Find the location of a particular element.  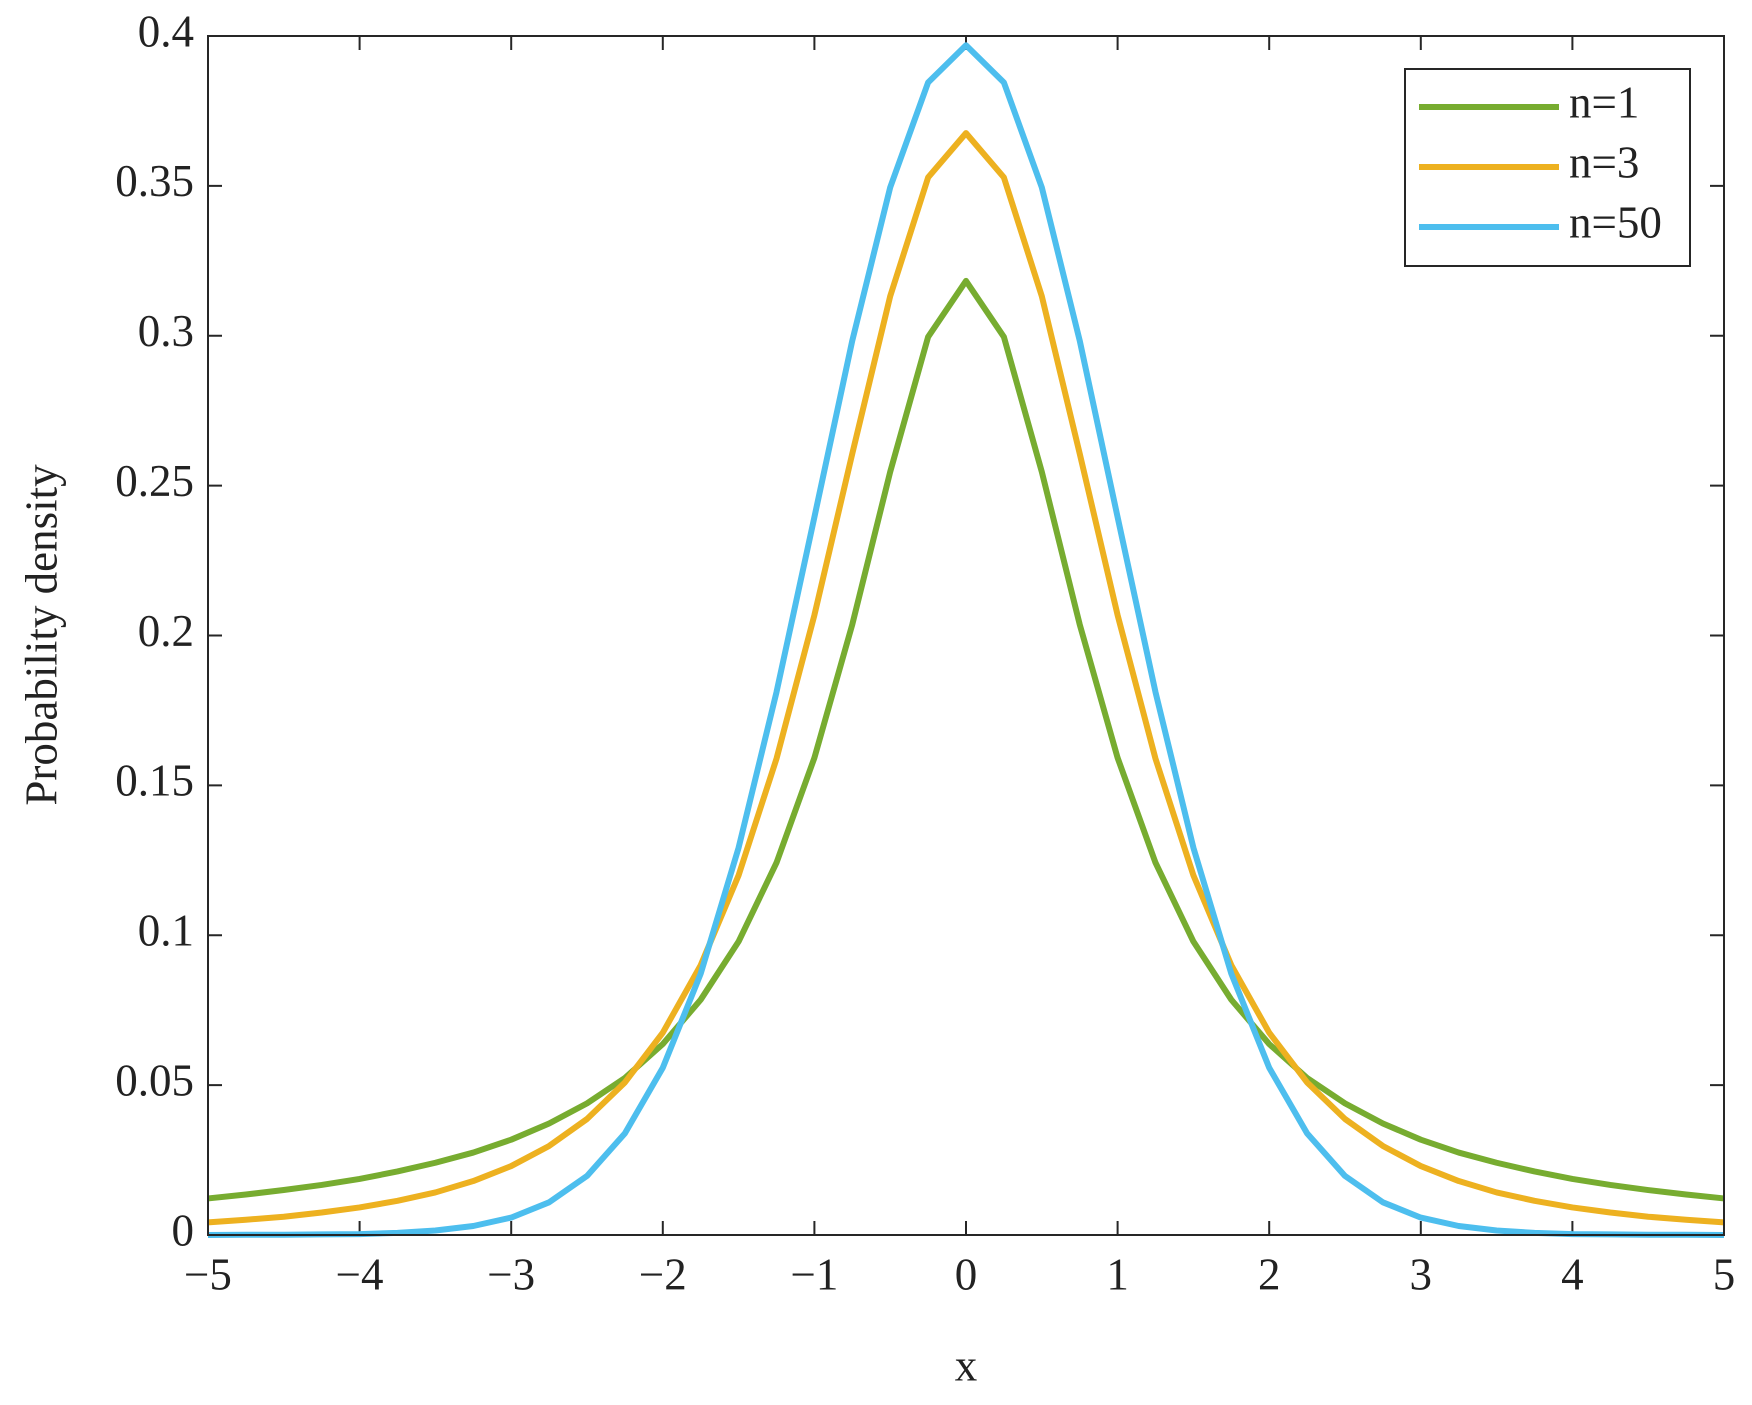

x-tick-label: 5 is located at coordinates (1724, 1274).